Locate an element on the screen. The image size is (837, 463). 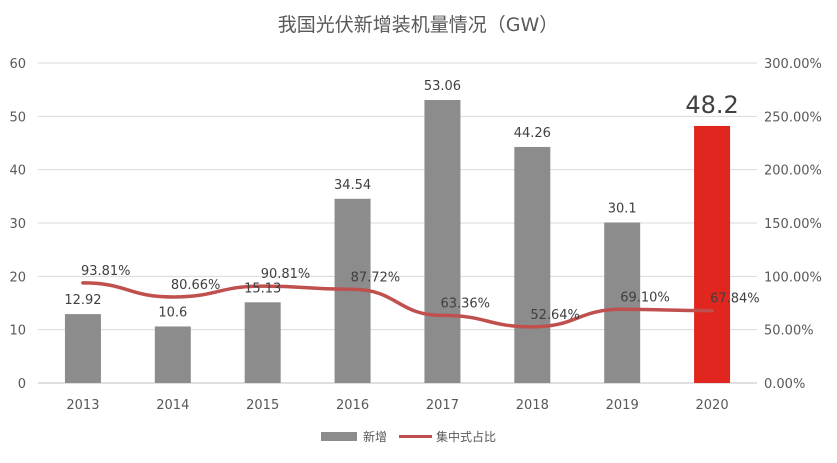
y-right-tick-label: 250.00% is located at coordinates (793, 117).